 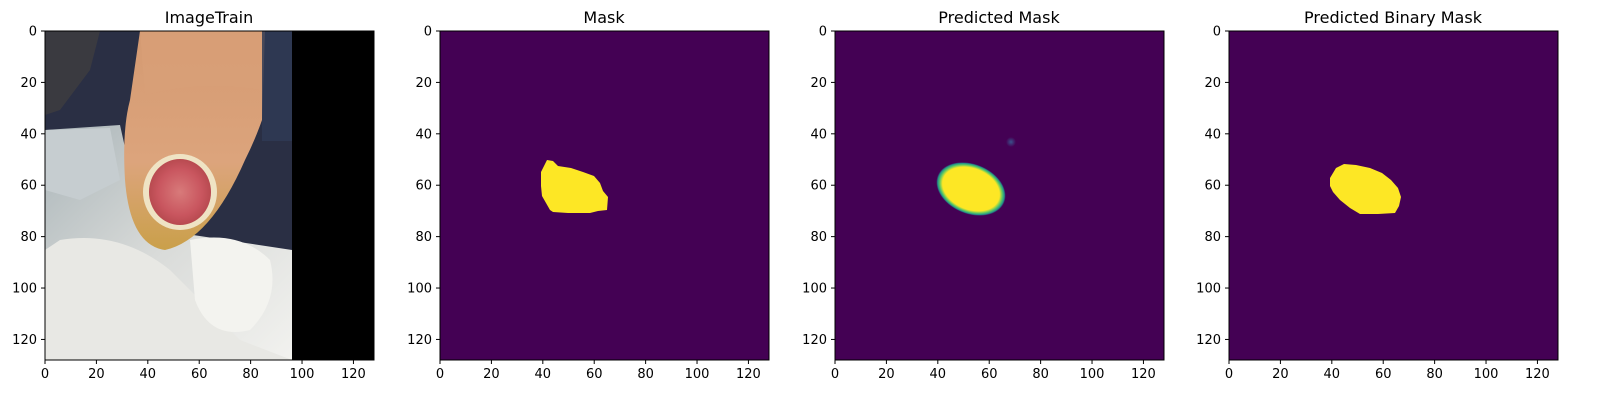 What do you see at coordinates (604, 17) in the screenshot?
I see `panel-title: Mask` at bounding box center [604, 17].